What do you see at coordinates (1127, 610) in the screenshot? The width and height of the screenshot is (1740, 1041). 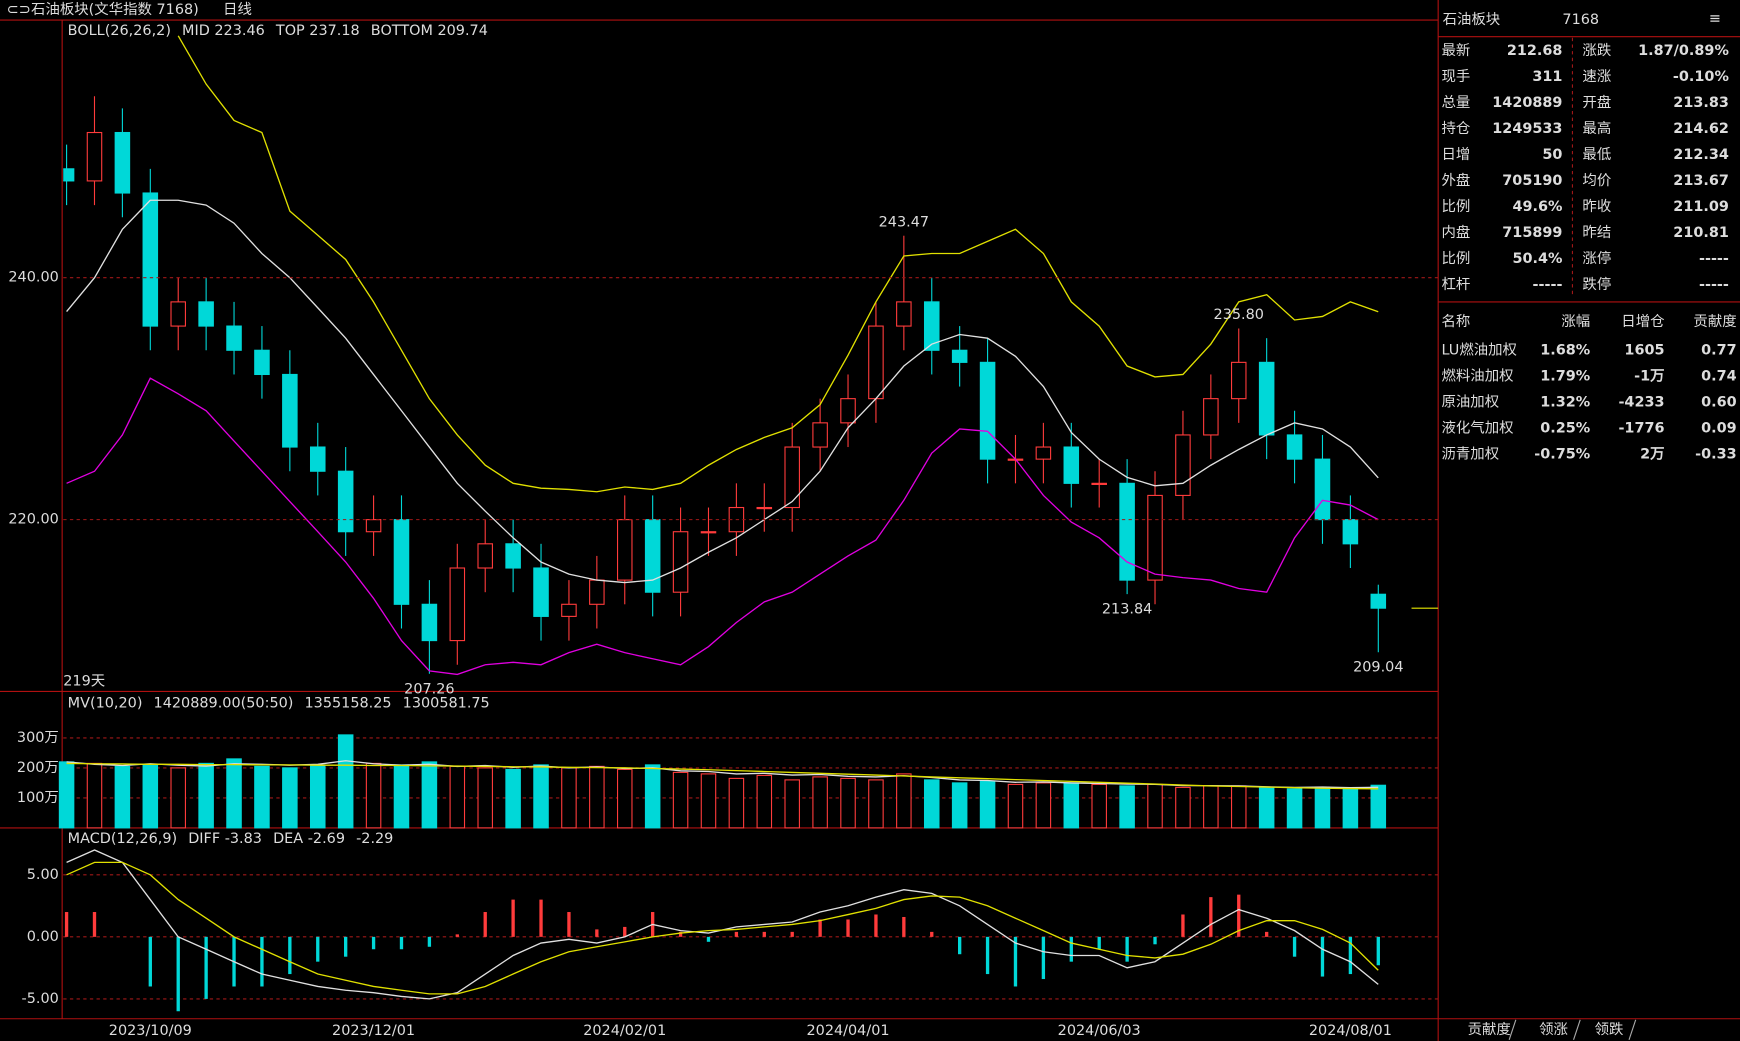 I see `price-extreme: 213.84` at bounding box center [1127, 610].